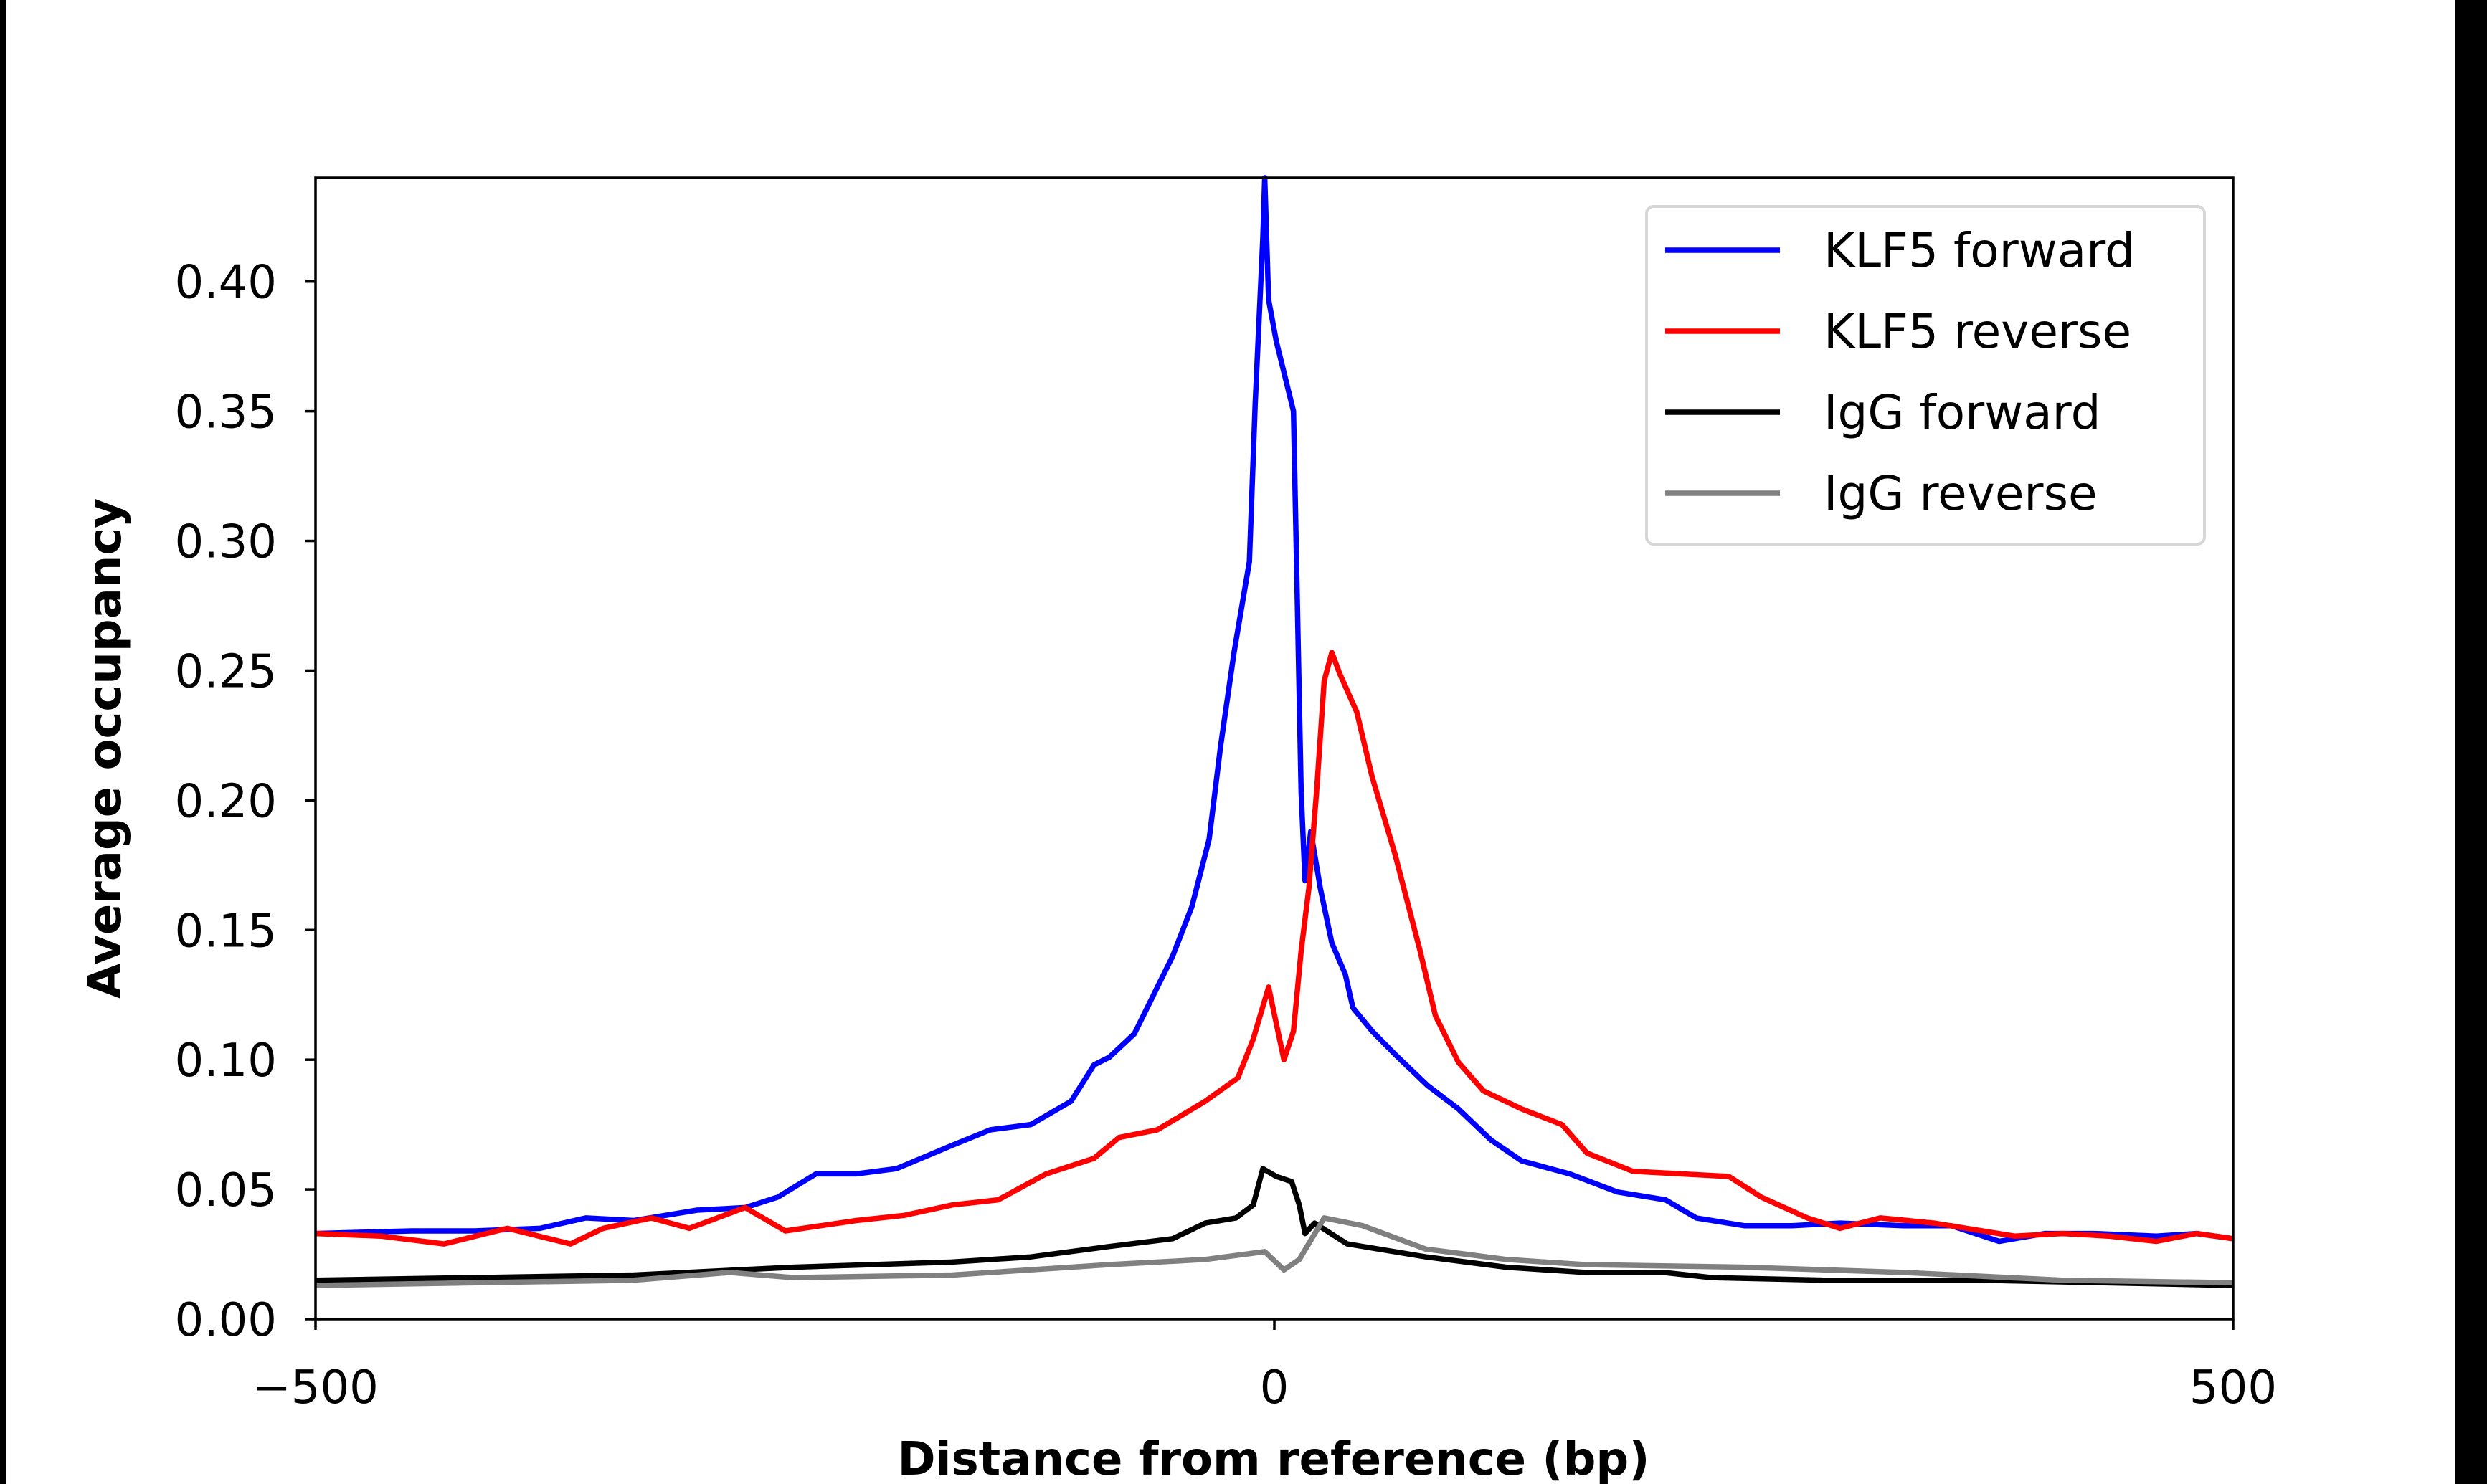 The height and width of the screenshot is (1484, 2487). I want to click on y-tick-label: 0.40, so click(227, 283).